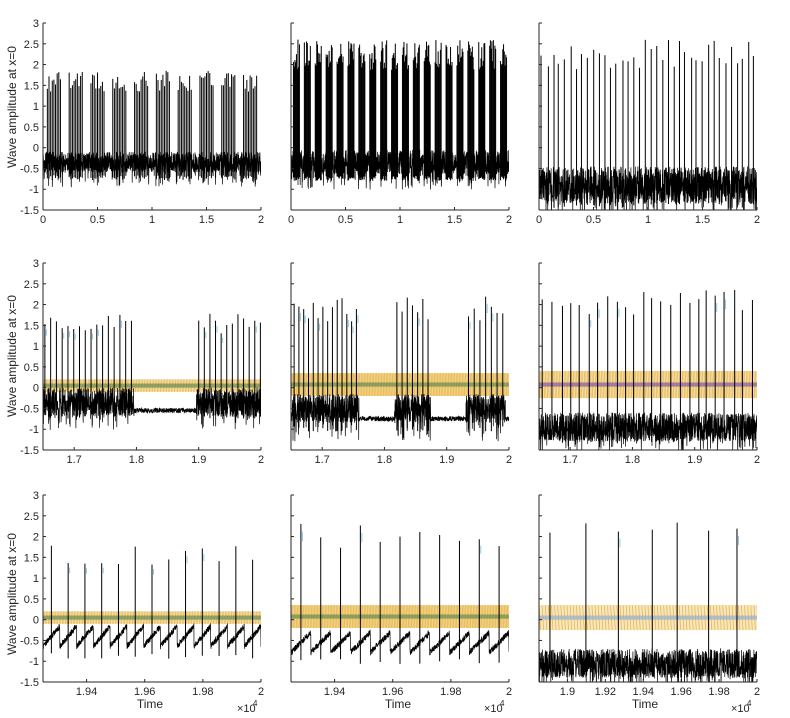 This screenshot has width=790, height=718. I want to click on subplot-r1c1: 0 0.5 1 1.5 2 -1.5 -1 -0.5 0 0.5 1 1.5 2 2.5 3, so click(142, 122).